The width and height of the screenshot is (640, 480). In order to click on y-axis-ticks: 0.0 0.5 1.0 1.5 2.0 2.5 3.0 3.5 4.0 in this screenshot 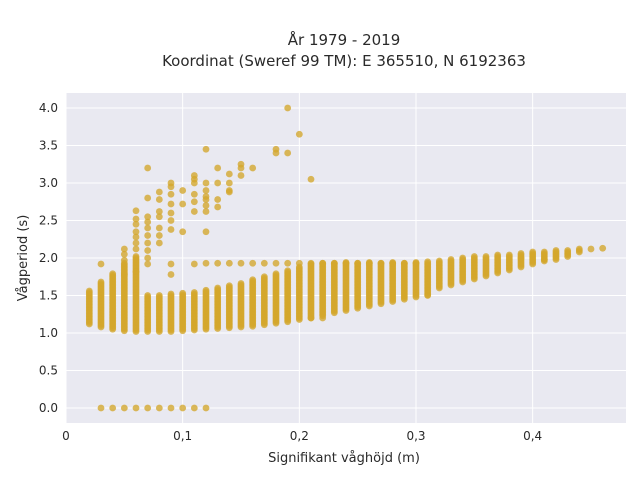, I will do `click(48, 258)`.